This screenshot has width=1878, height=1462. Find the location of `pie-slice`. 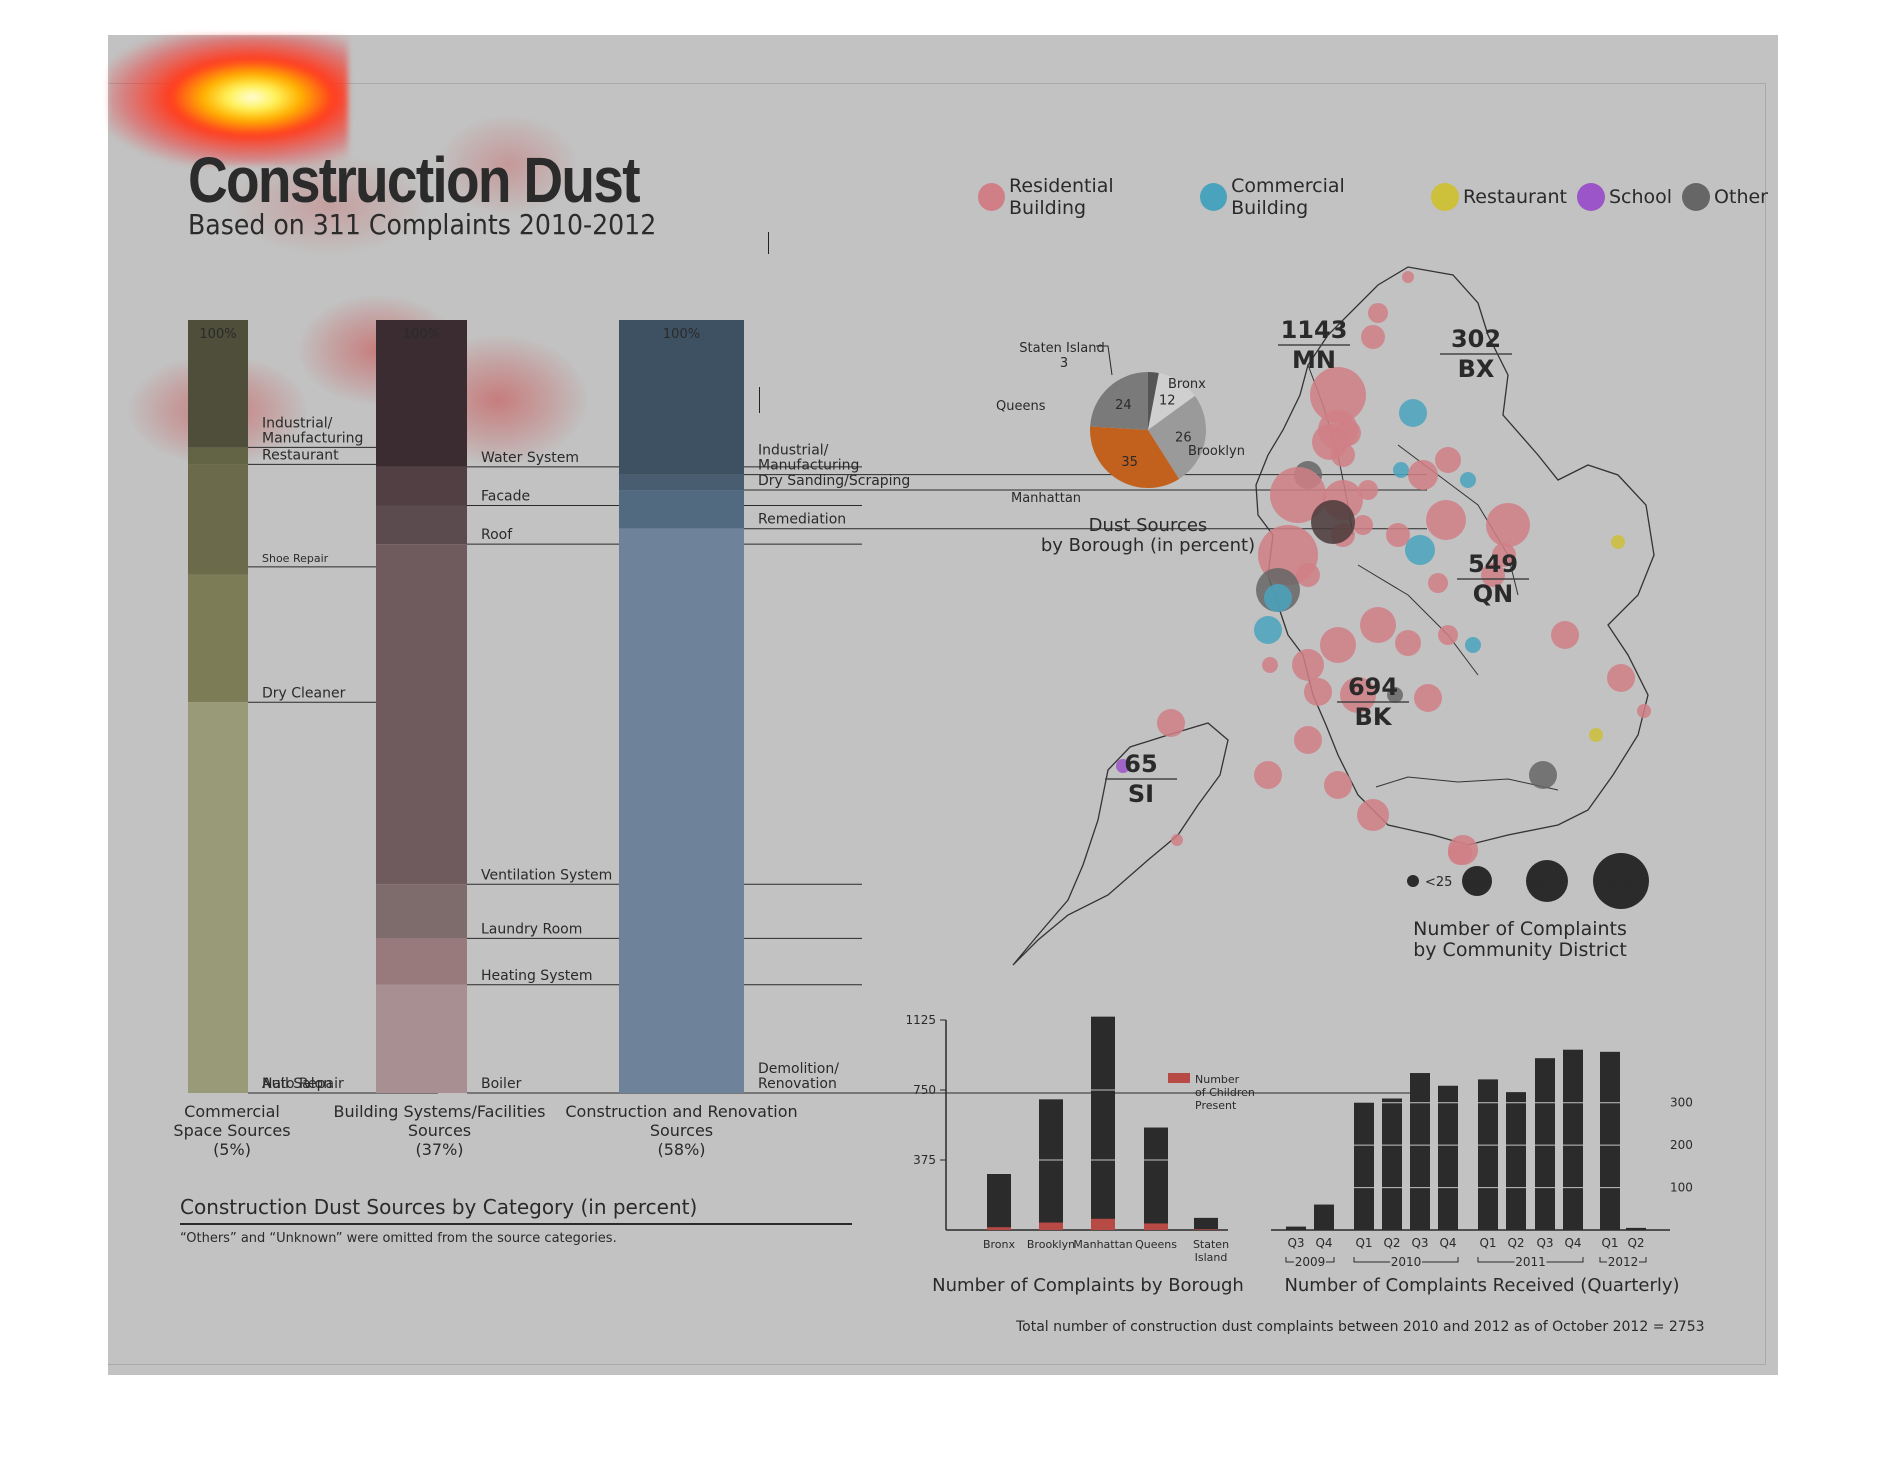

pie-slice is located at coordinates (1177, 437).